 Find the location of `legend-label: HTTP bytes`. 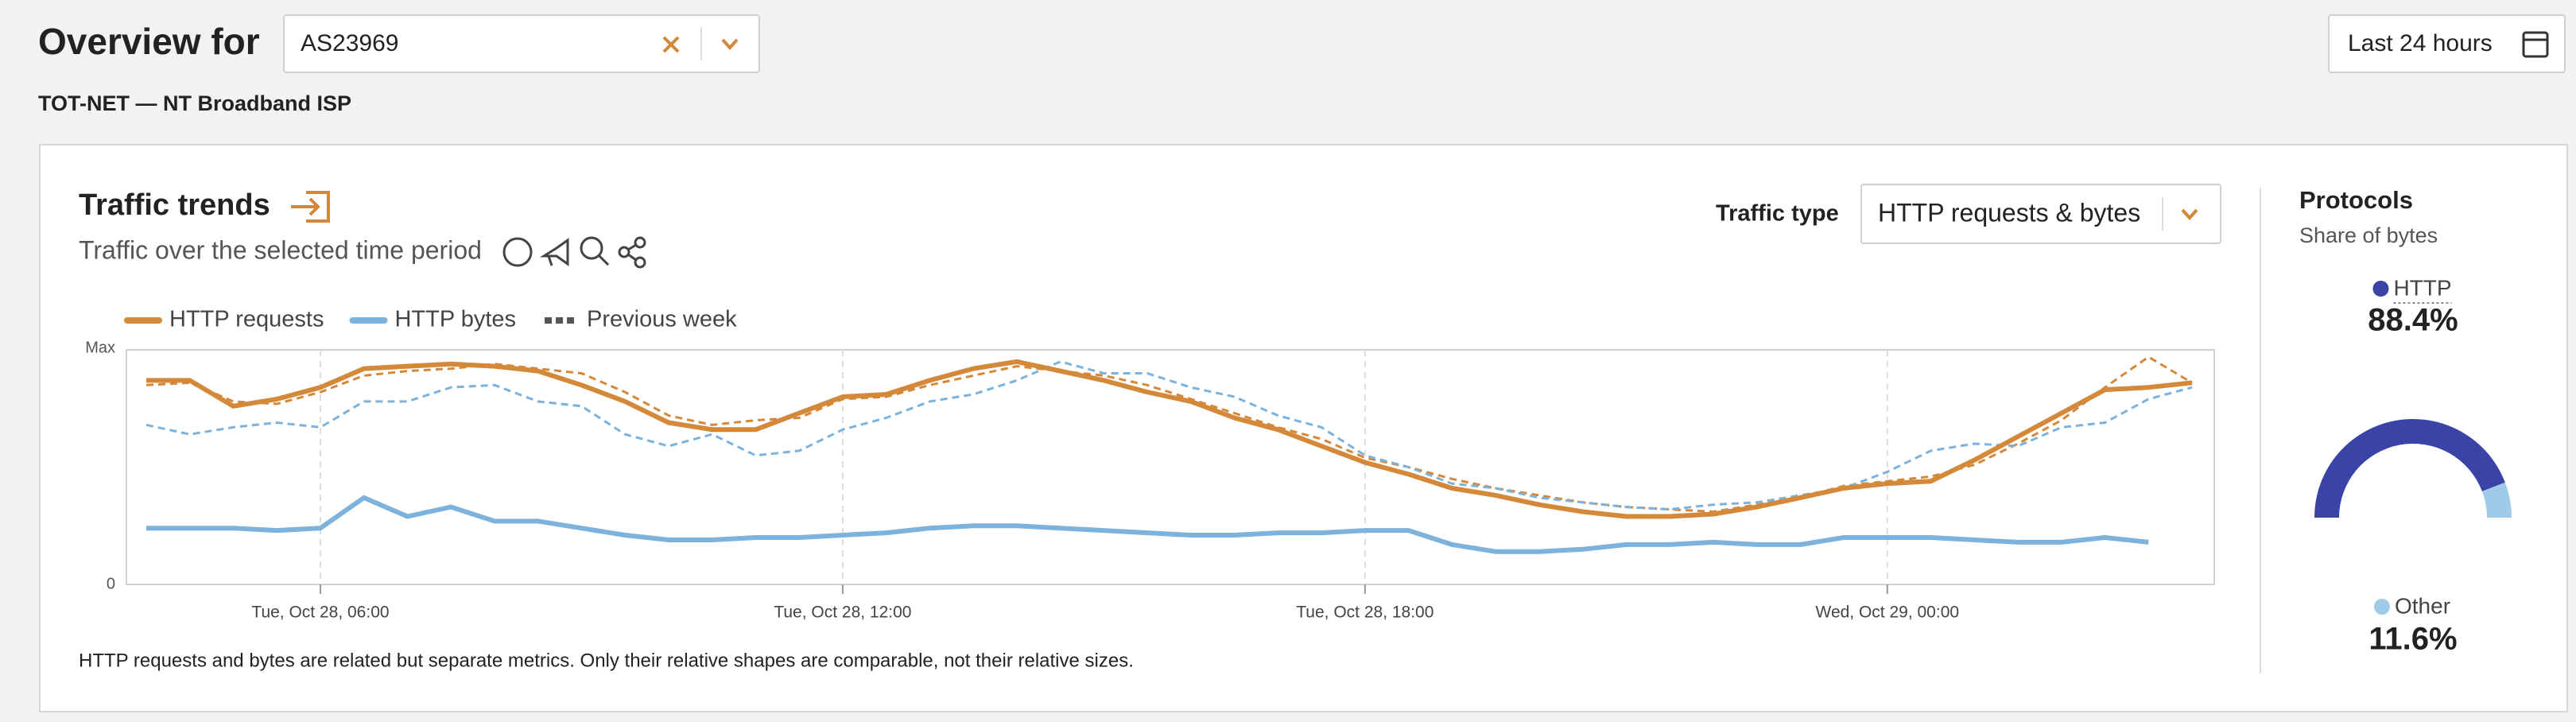

legend-label: HTTP bytes is located at coordinates (455, 319).